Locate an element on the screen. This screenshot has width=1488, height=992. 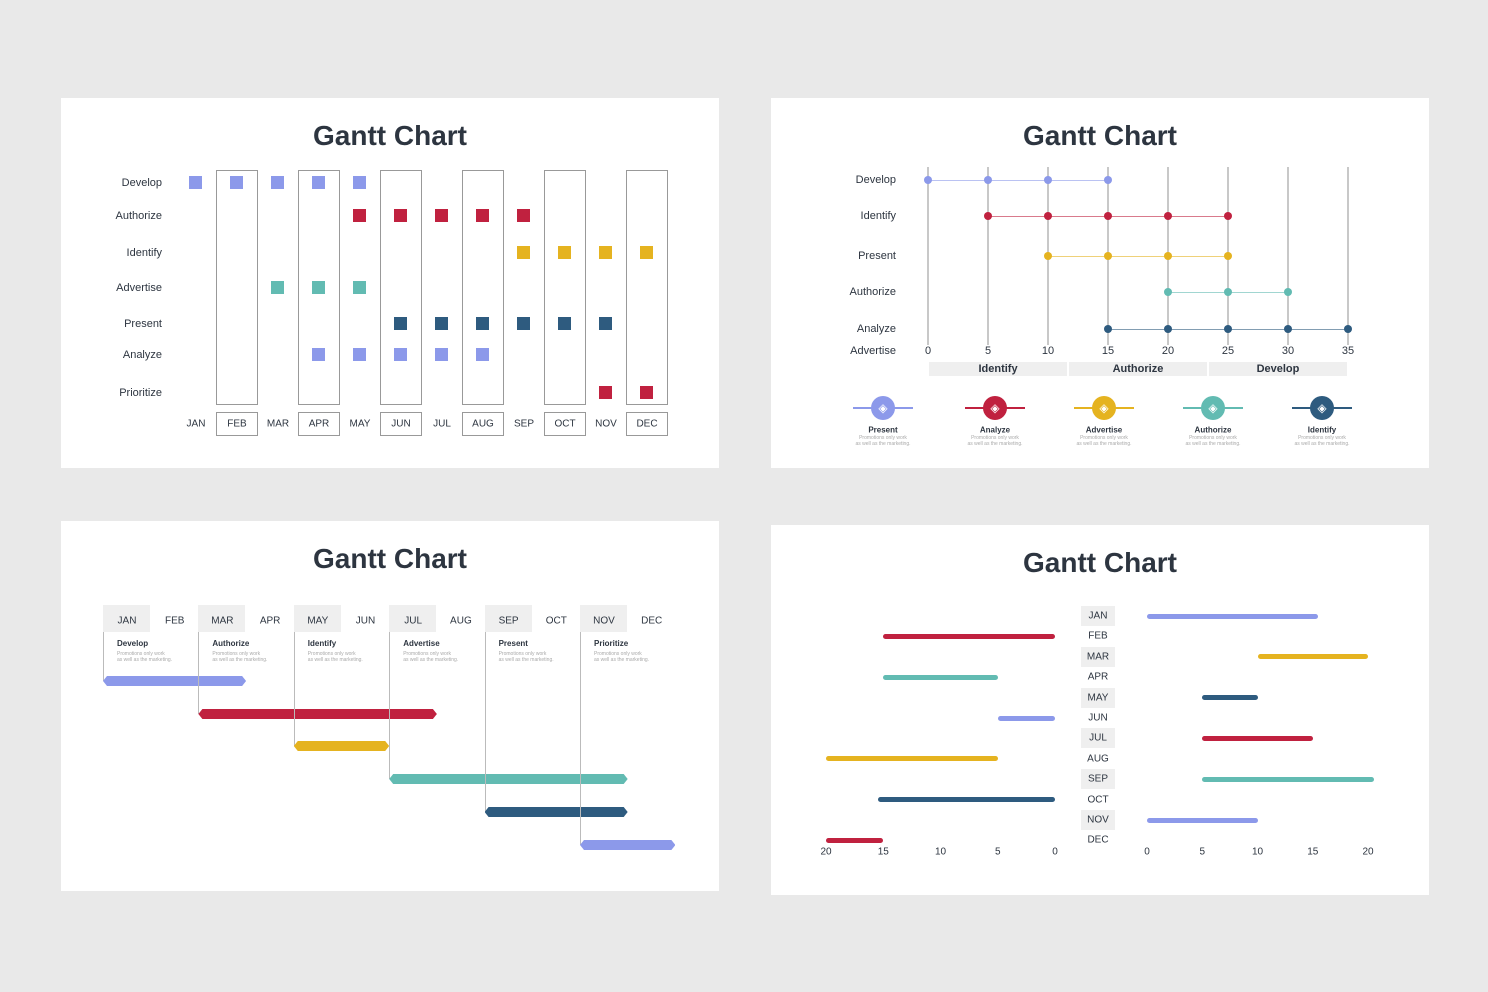
task-label: Authorize is located at coordinates (138, 216).